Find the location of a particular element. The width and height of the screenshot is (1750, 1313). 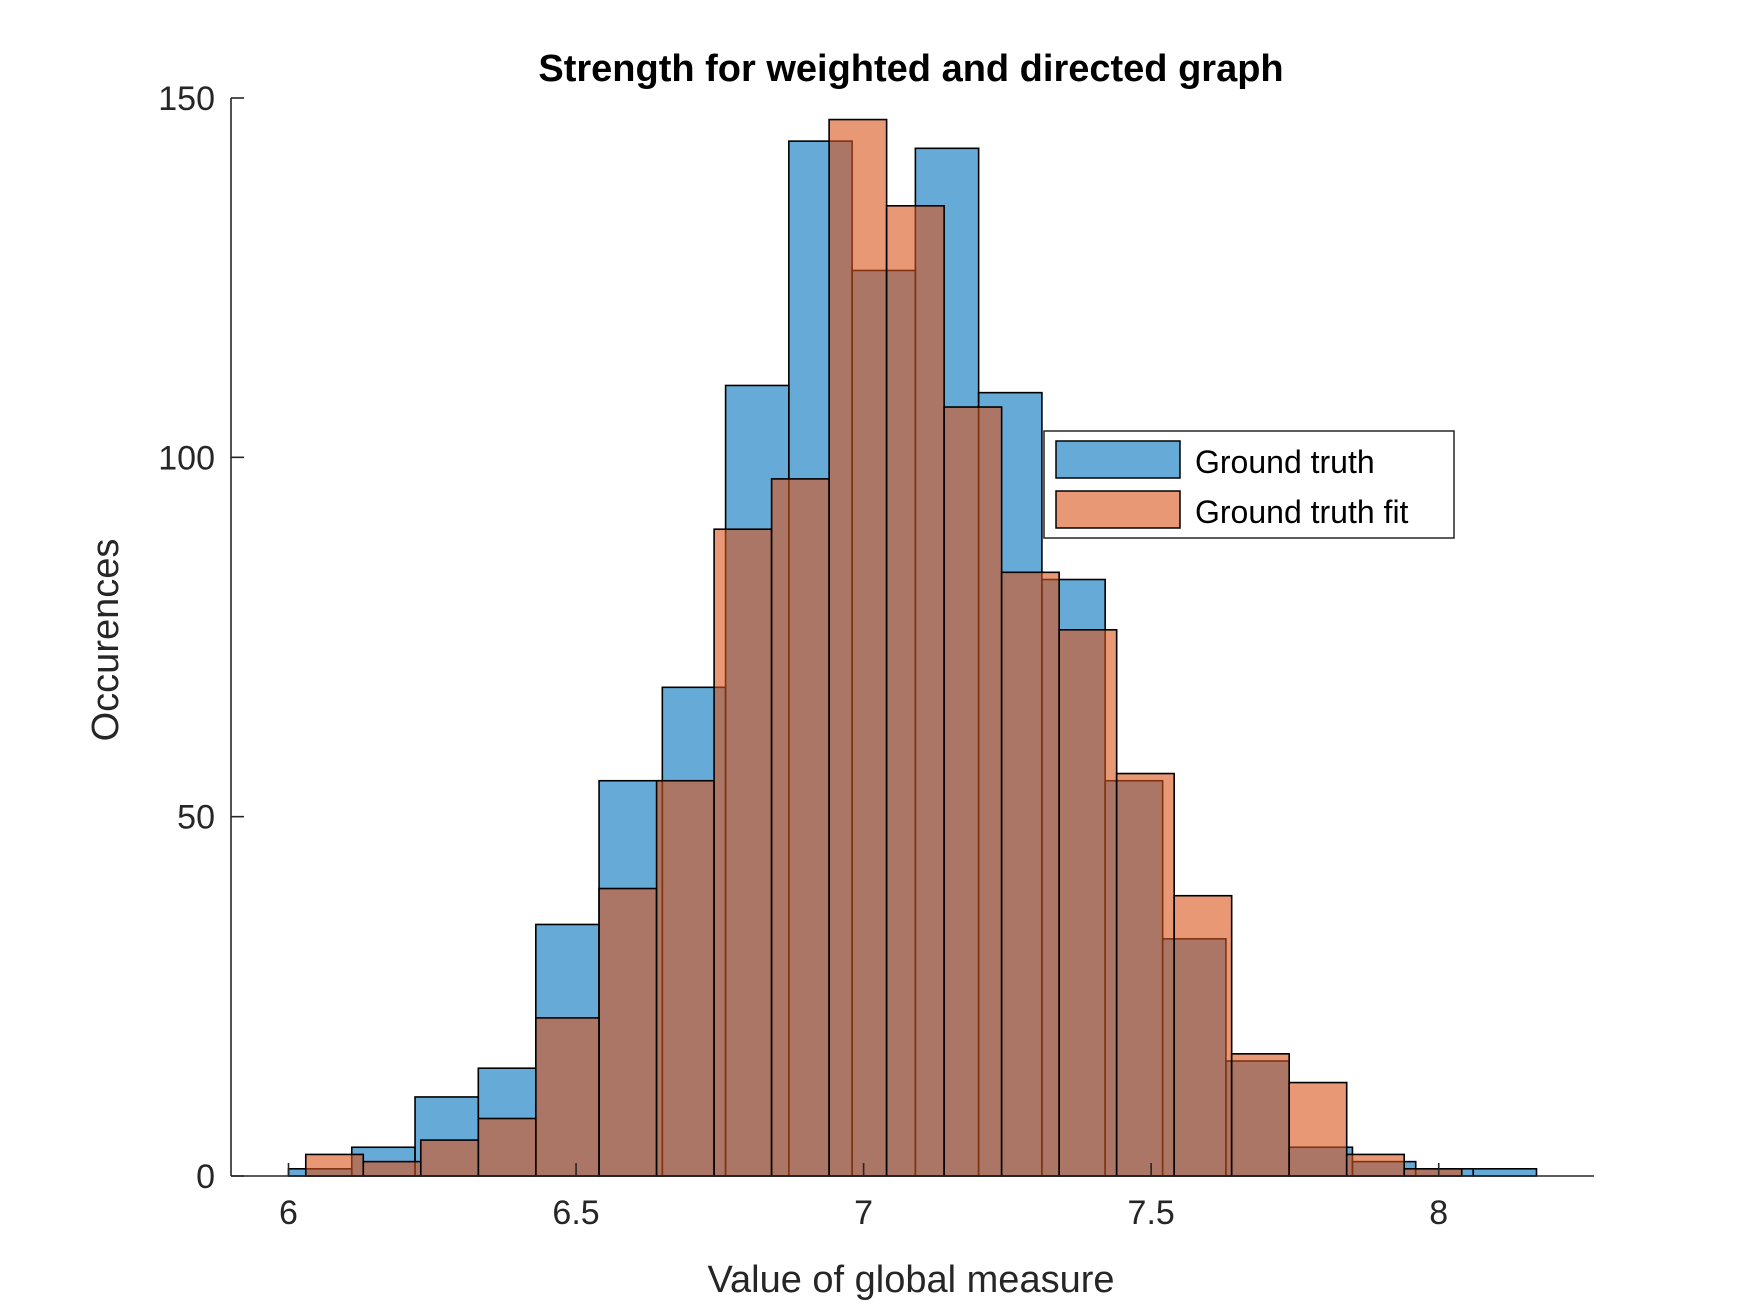

bar-series2-bin8 is located at coordinates (743, 852).